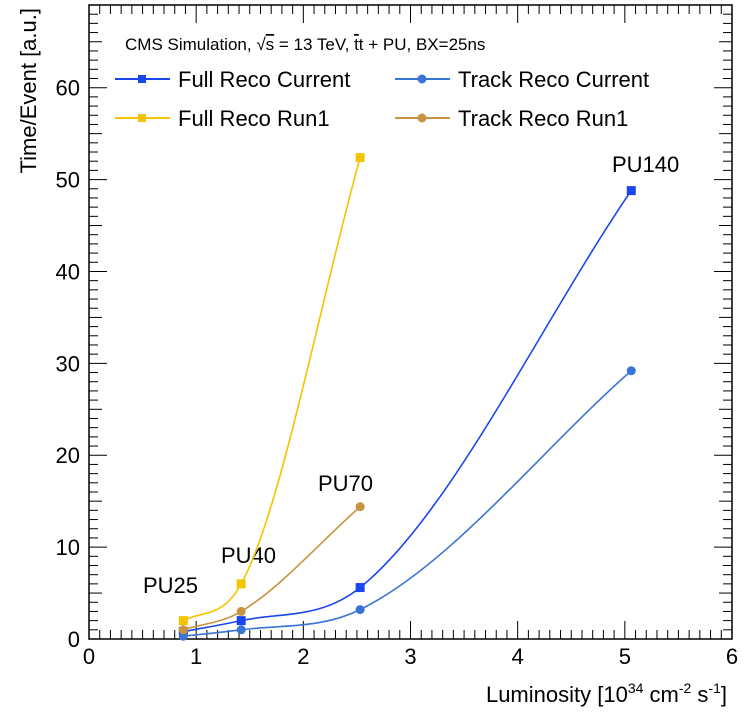  What do you see at coordinates (732, 656) in the screenshot?
I see `x-tick-label: 6` at bounding box center [732, 656].